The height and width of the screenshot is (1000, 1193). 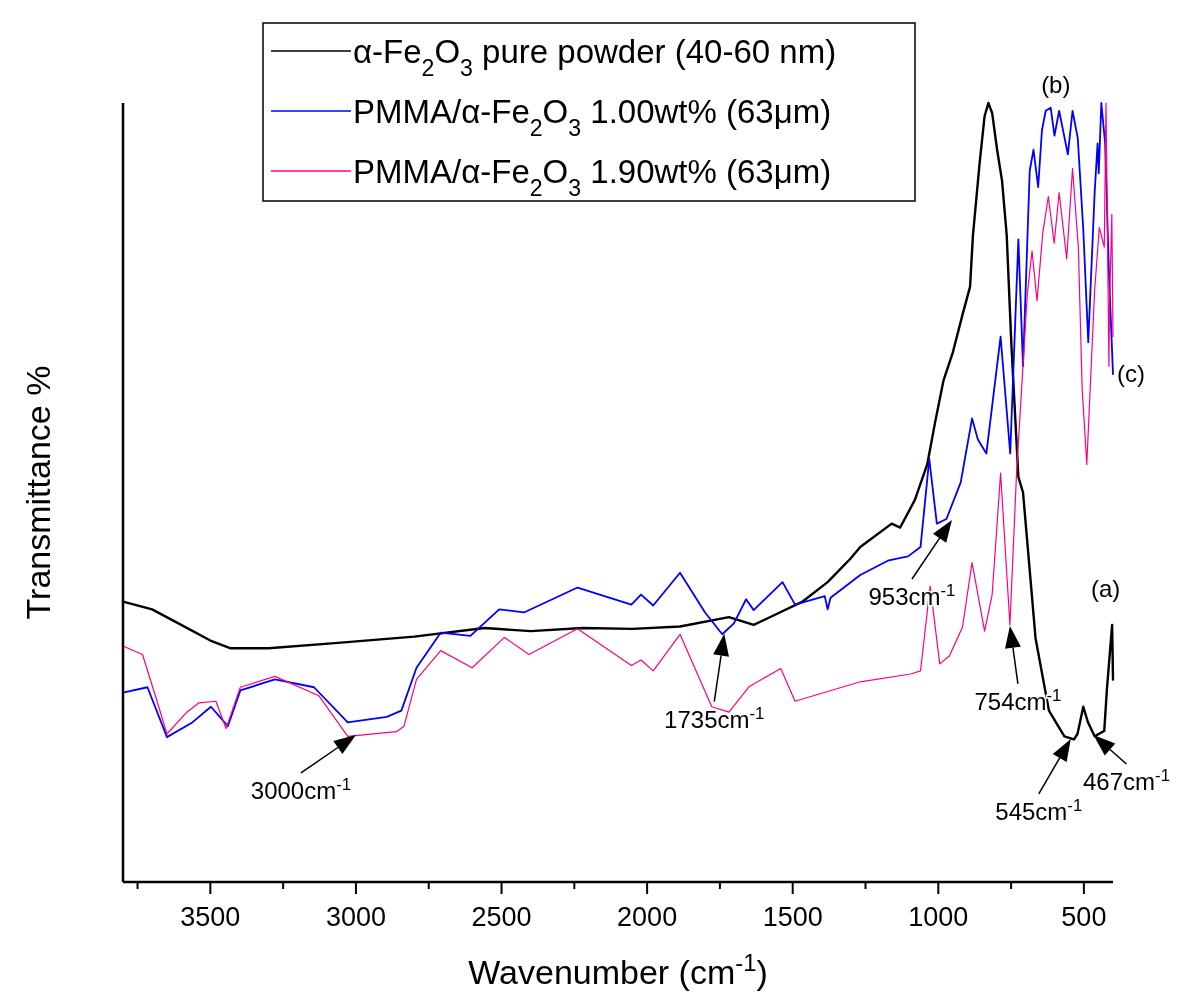 What do you see at coordinates (595, 57) in the screenshot?
I see `legend-label: α-Fe$_{2}$O$_{3}$ pure powder (40-60 nm)` at bounding box center [595, 57].